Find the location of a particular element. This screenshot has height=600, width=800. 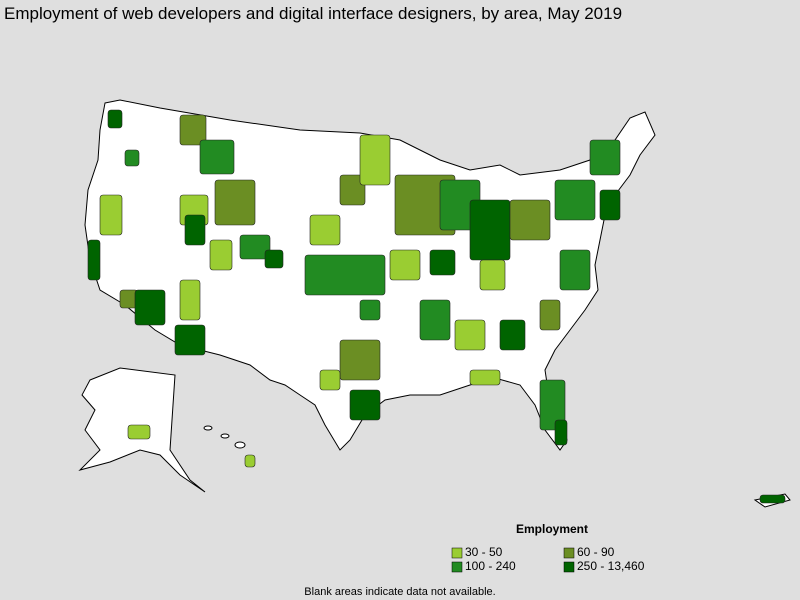

footnote: Blank areas indicate data not available. is located at coordinates (399, 592).